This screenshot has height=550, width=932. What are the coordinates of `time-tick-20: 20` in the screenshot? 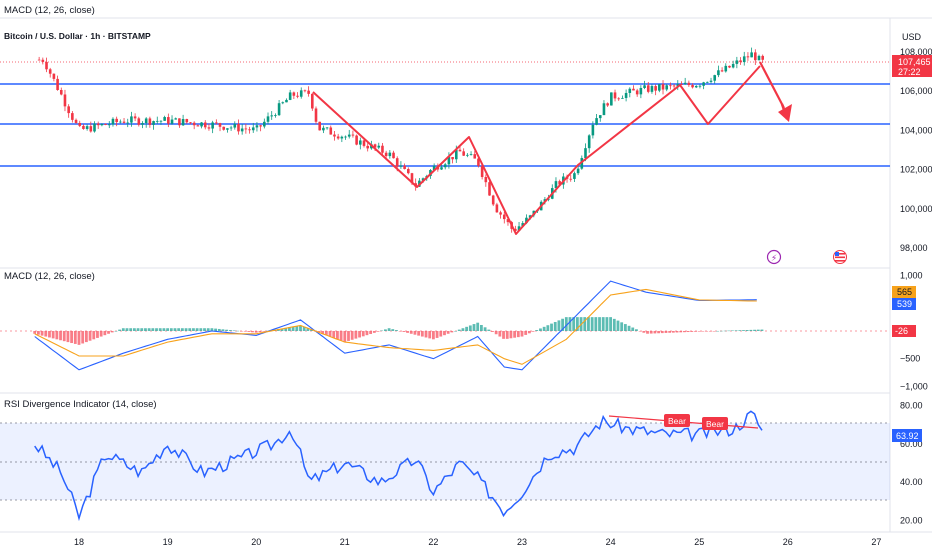 It's located at (256, 542).